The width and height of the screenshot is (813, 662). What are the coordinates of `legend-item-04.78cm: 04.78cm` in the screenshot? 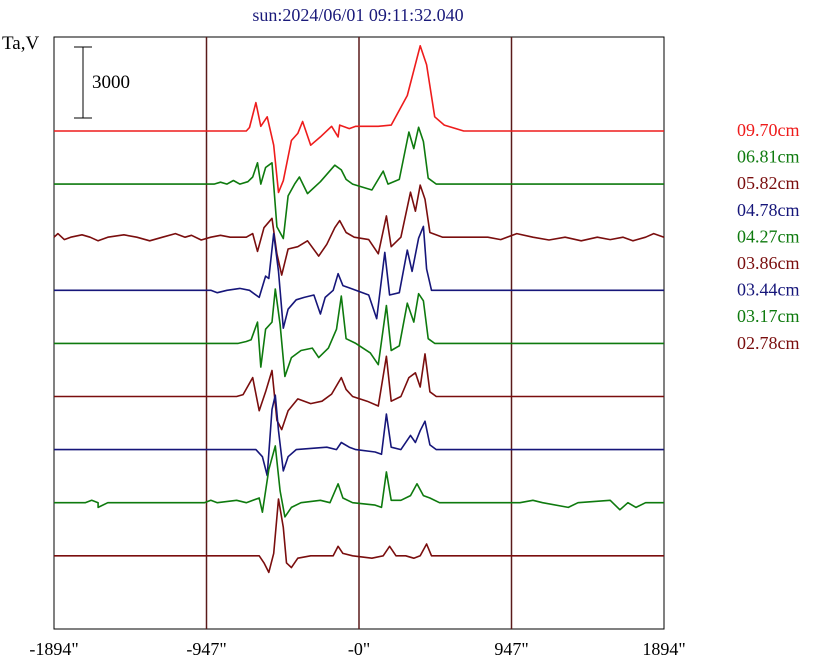 It's located at (768, 210).